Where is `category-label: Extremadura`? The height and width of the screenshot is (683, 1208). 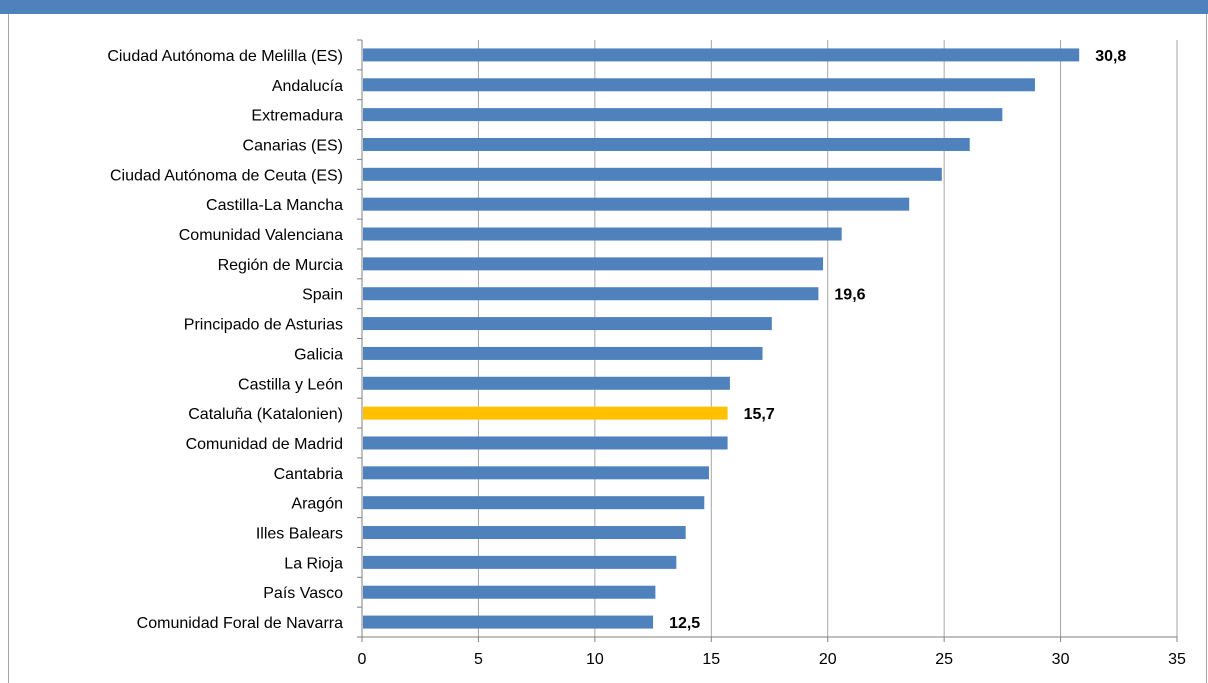
category-label: Extremadura is located at coordinates (297, 116).